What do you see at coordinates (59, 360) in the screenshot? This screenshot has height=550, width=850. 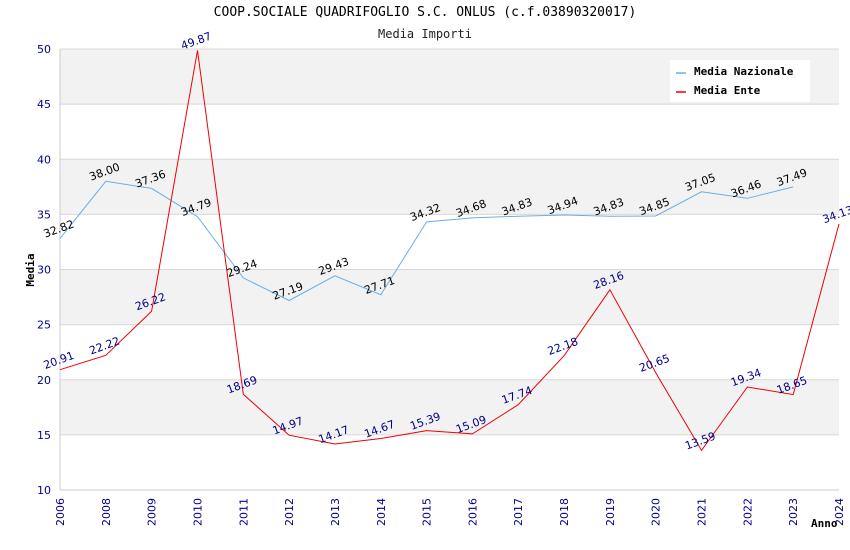 I see `data-label: 20.91` at bounding box center [59, 360].